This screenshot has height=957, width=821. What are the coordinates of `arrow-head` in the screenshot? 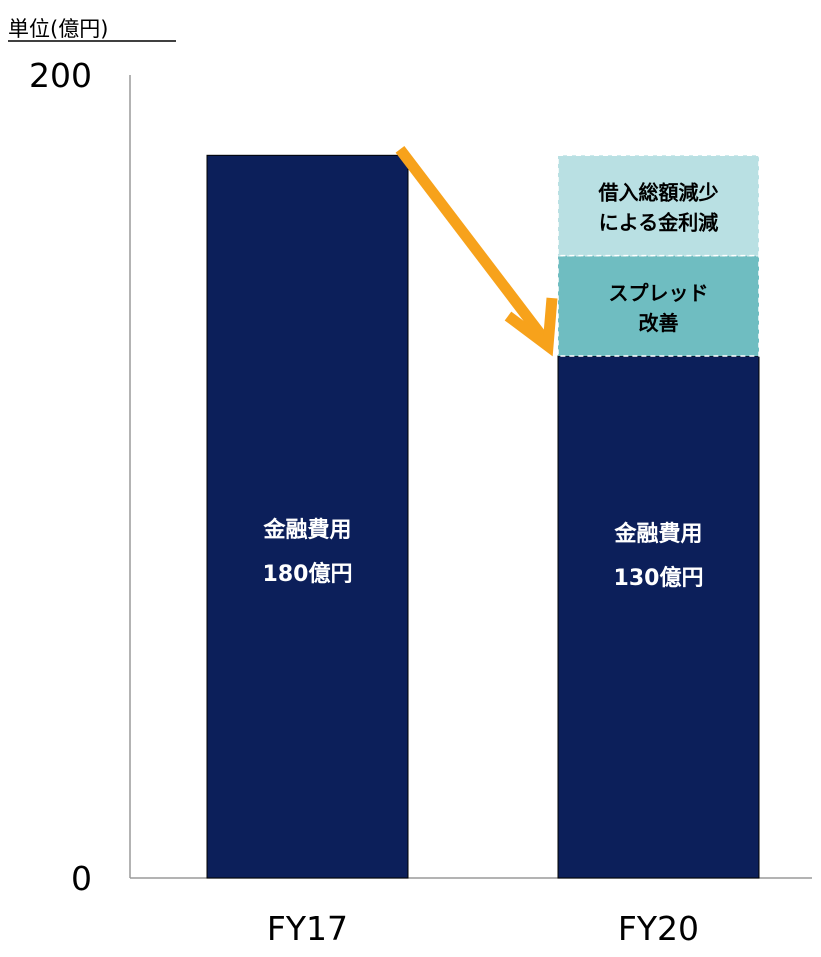 It's located at (531, 327).